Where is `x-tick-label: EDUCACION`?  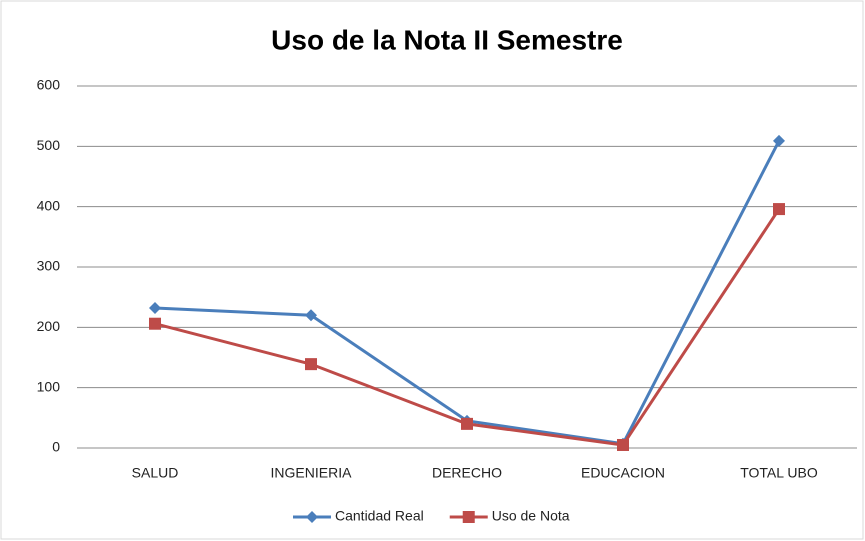
x-tick-label: EDUCACION is located at coordinates (623, 473).